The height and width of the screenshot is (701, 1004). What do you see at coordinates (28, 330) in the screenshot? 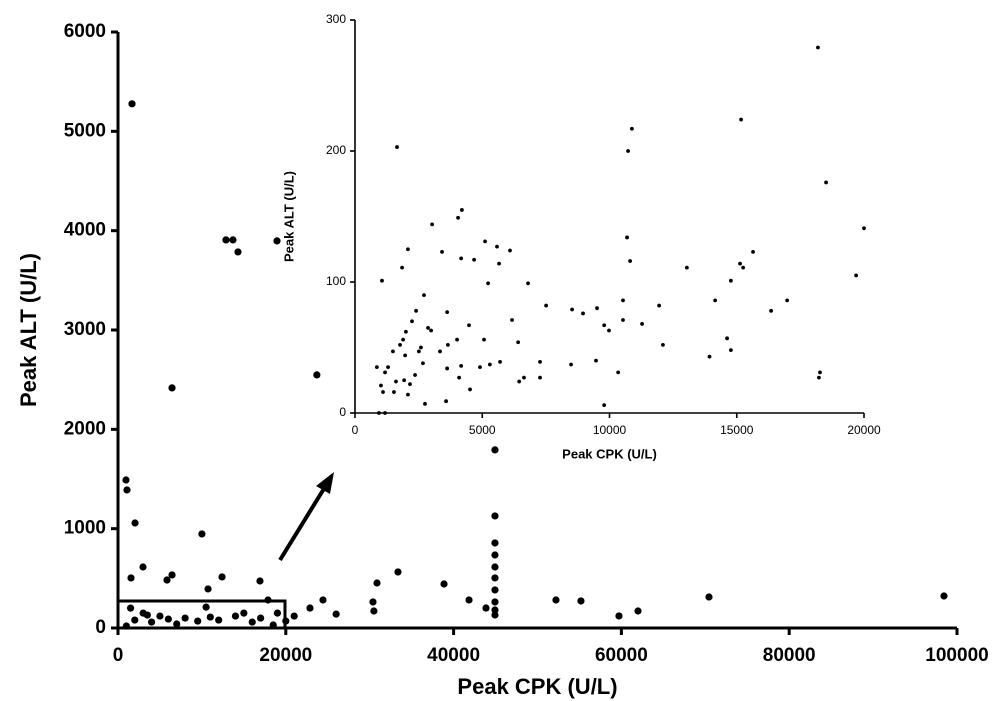
I see `y-axis-label: Peak ALT (U/L)` at bounding box center [28, 330].